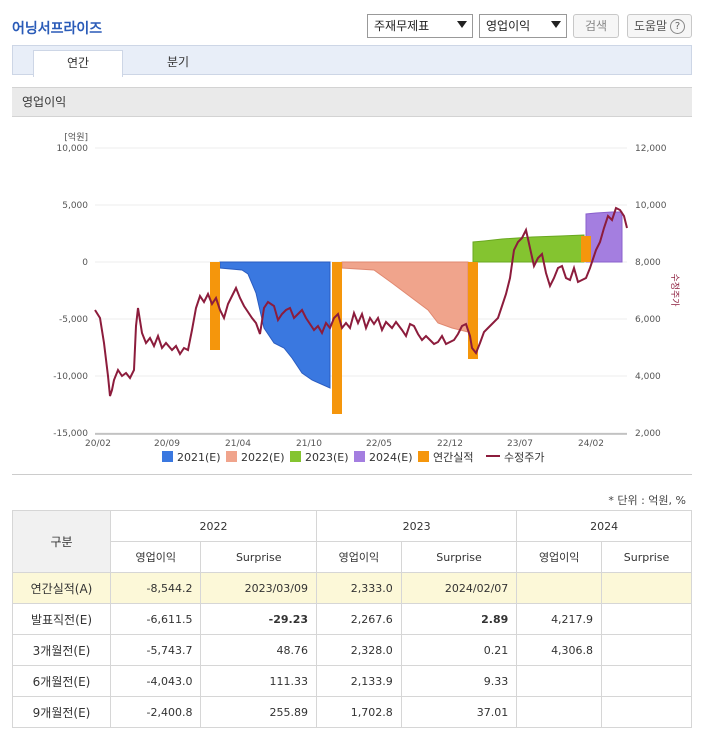  What do you see at coordinates (309, 444) in the screenshot?
I see `x-tick-label: 21/10` at bounding box center [309, 444].